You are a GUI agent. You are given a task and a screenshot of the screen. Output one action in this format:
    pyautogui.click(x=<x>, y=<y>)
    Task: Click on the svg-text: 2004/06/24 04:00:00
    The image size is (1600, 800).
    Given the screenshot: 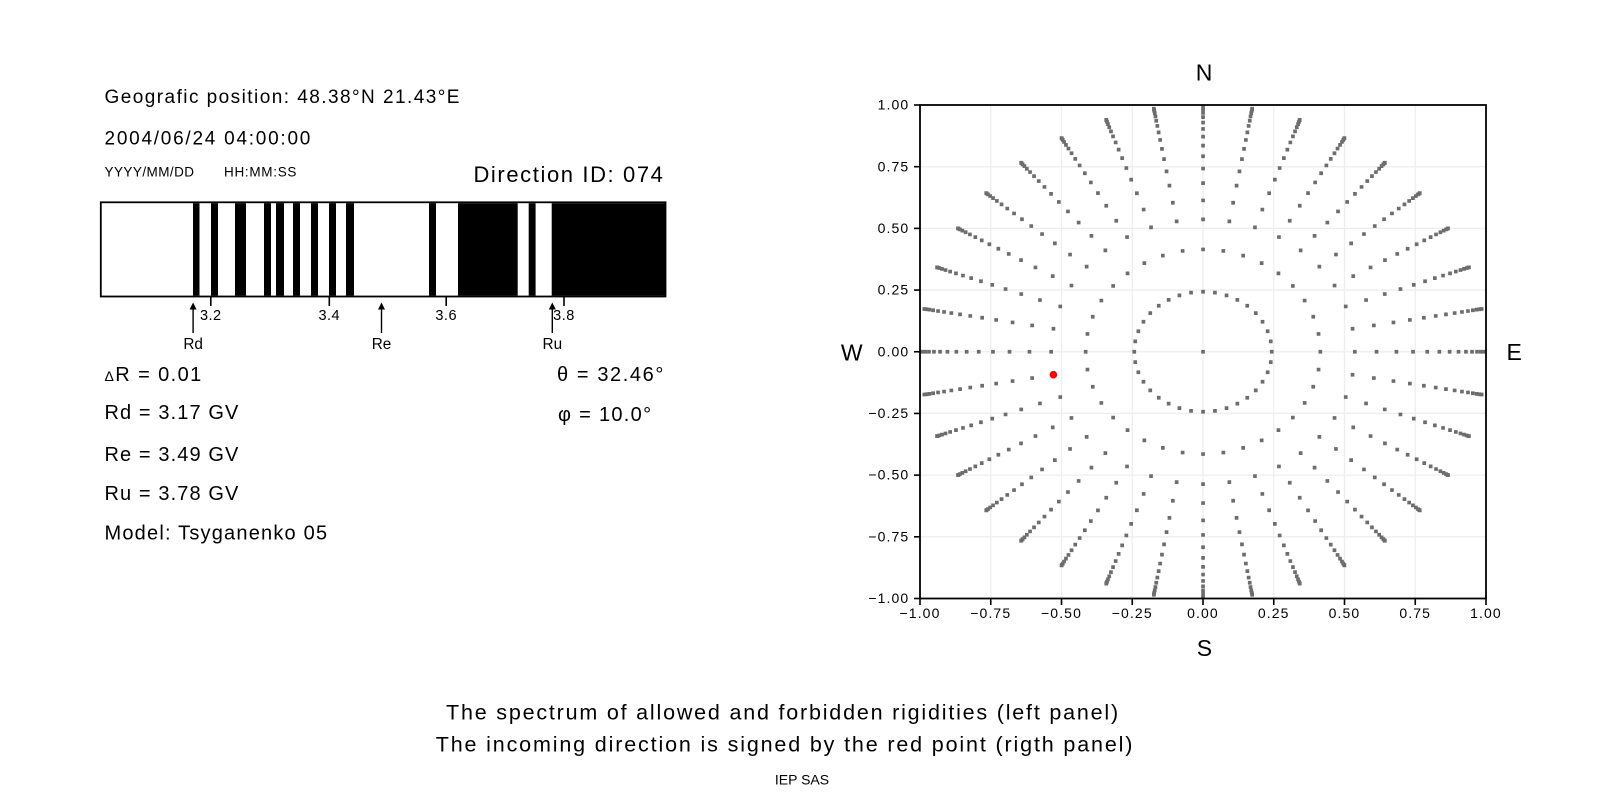 What is the action you would take?
    pyautogui.click(x=209, y=139)
    